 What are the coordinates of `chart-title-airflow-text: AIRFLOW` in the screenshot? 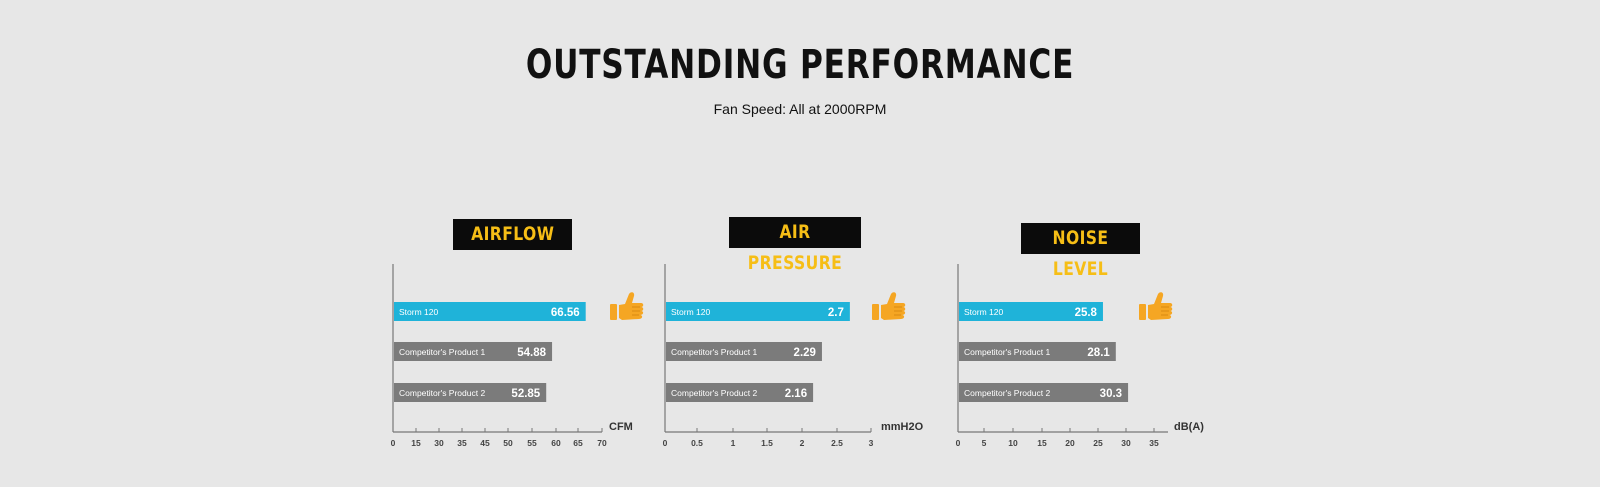 It's located at (512, 234).